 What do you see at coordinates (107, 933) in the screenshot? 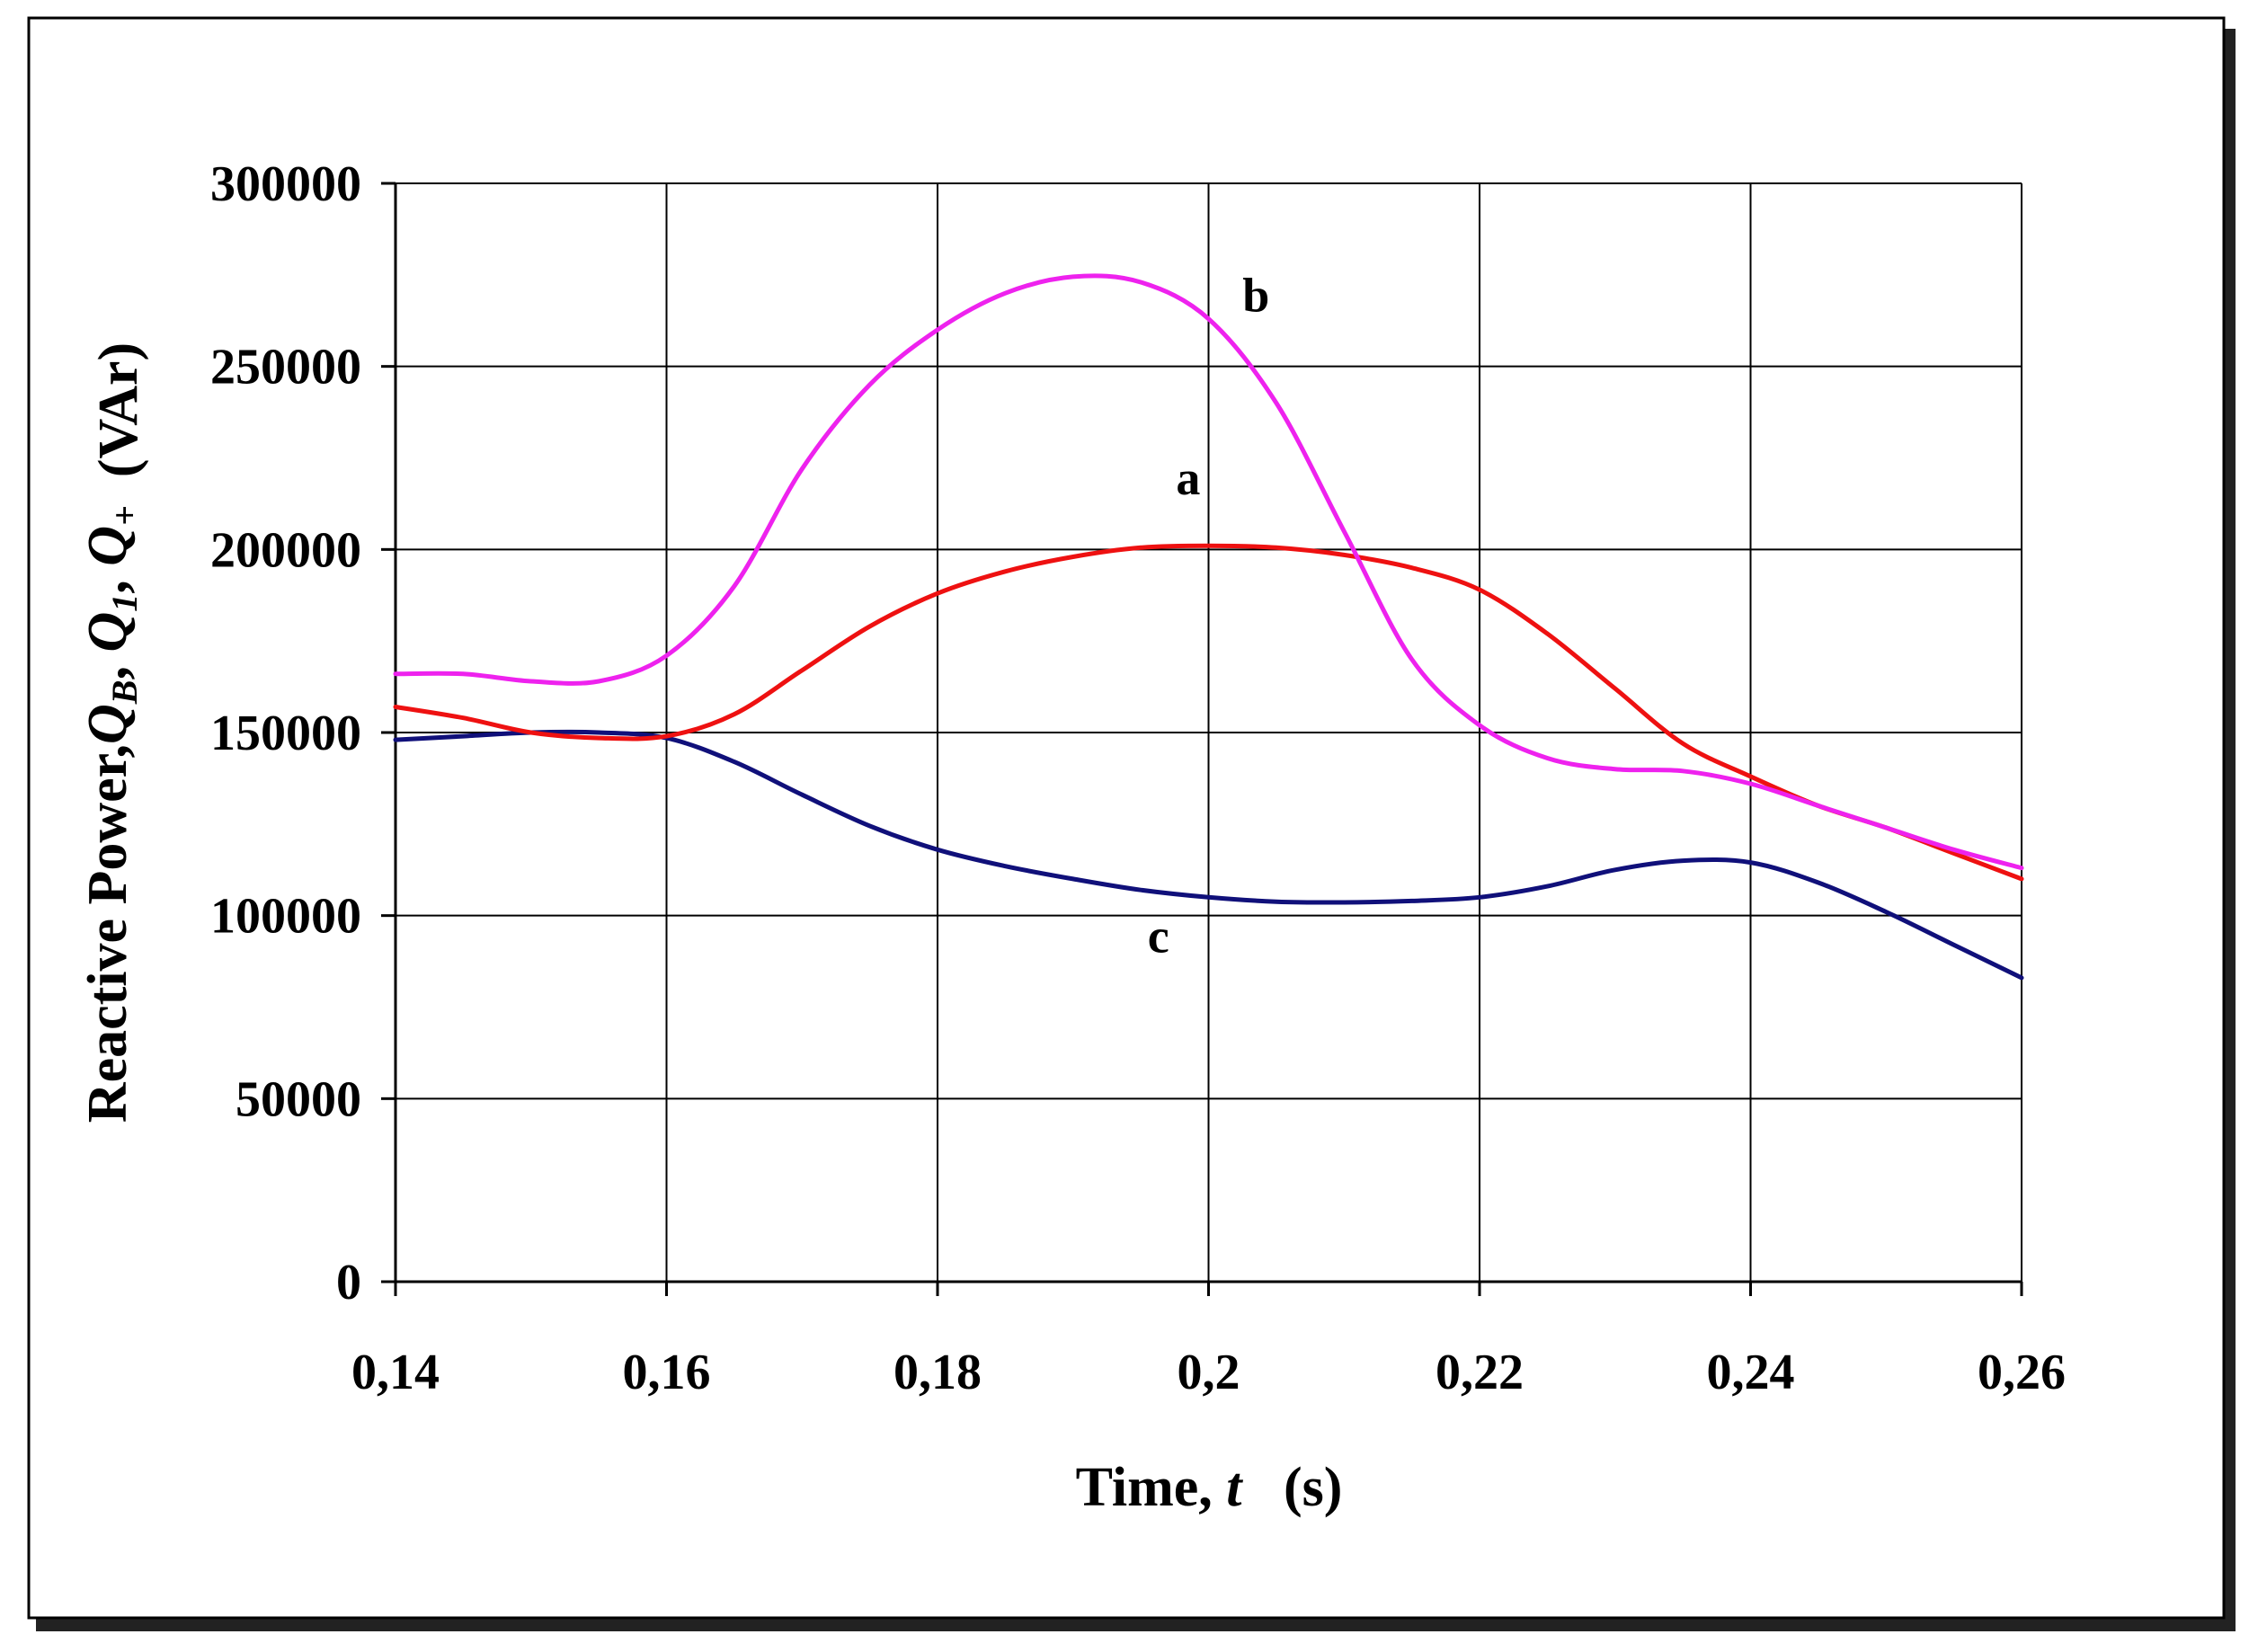
I see `y-axis-title-prefix: Reactive Power,` at bounding box center [107, 933].